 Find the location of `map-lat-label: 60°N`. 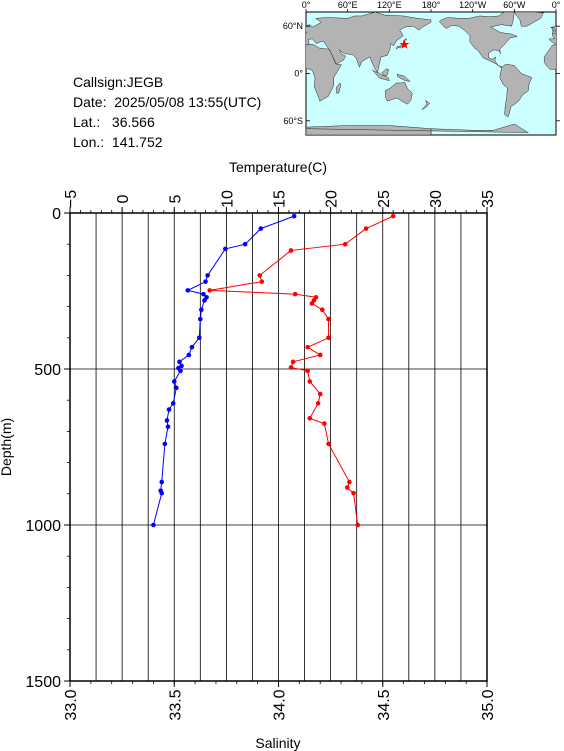

map-lat-label: 60°N is located at coordinates (293, 26).